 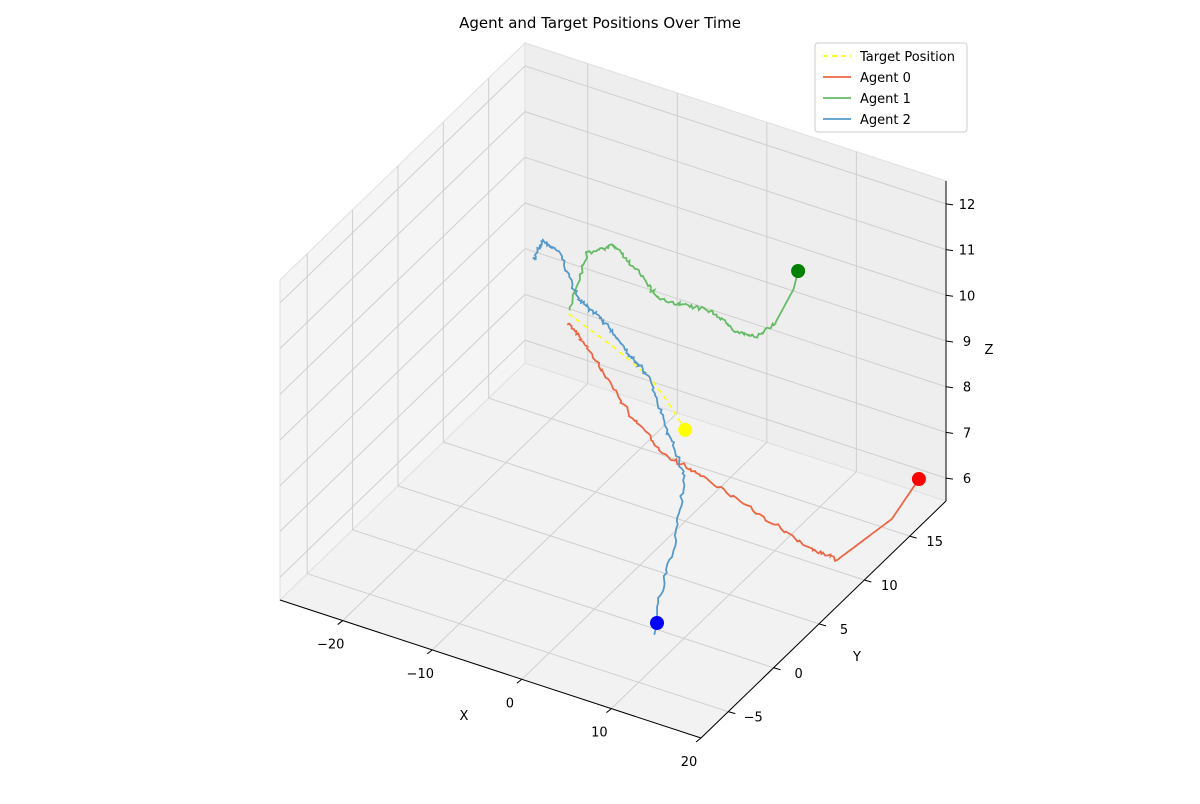 I want to click on chart-title: Agent and Target Positions Over Time, so click(x=600, y=23).